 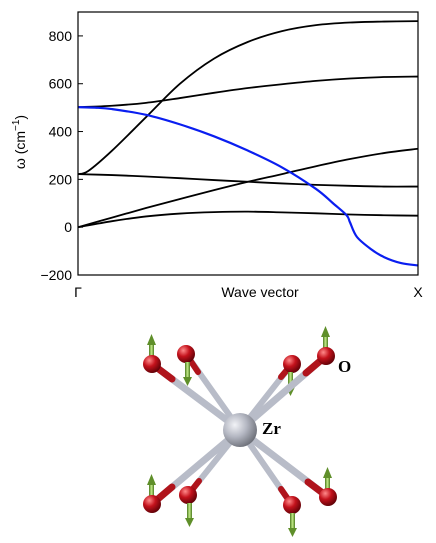 What do you see at coordinates (56, 275) in the screenshot?
I see `y-tick-label: −200` at bounding box center [56, 275].